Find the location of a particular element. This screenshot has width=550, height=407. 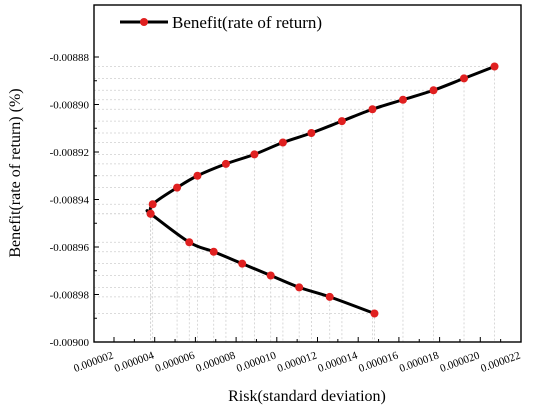

y-tick-label: -0.00898 is located at coordinates (70, 296).